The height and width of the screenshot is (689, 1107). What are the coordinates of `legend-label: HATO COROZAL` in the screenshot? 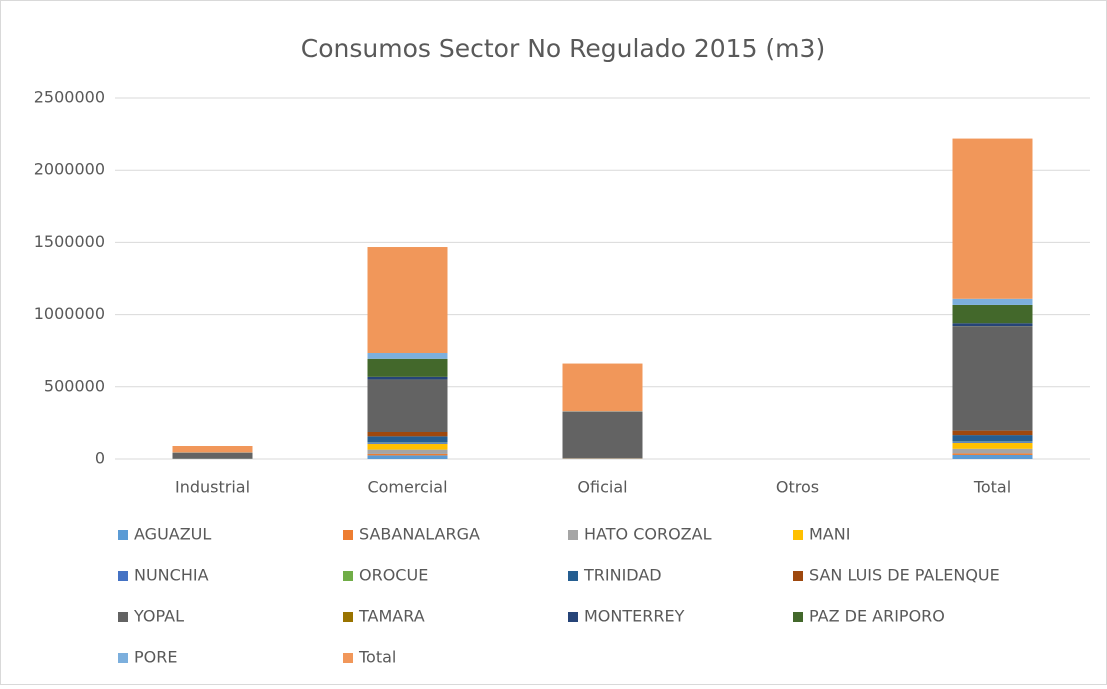 It's located at (648, 534).